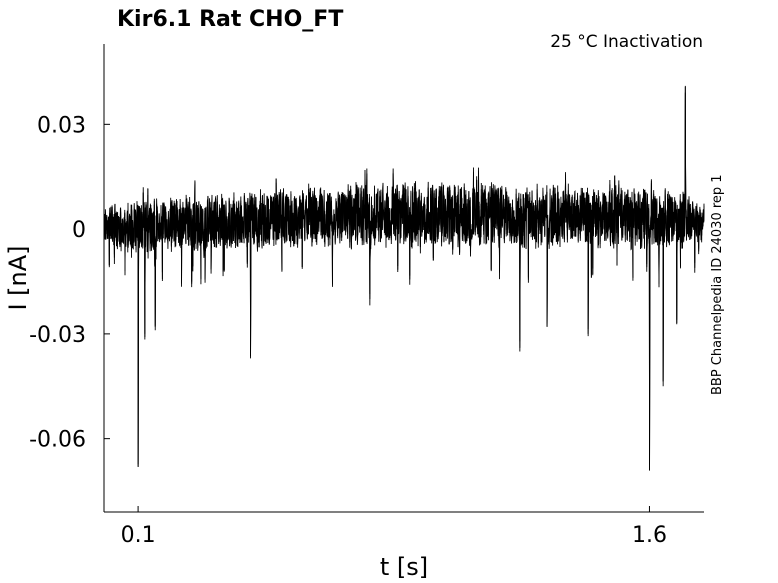 Image resolution: width=778 pixels, height=583 pixels. What do you see at coordinates (394, 527) in the screenshot?
I see `x-ticks: 0.1 1.6` at bounding box center [394, 527].